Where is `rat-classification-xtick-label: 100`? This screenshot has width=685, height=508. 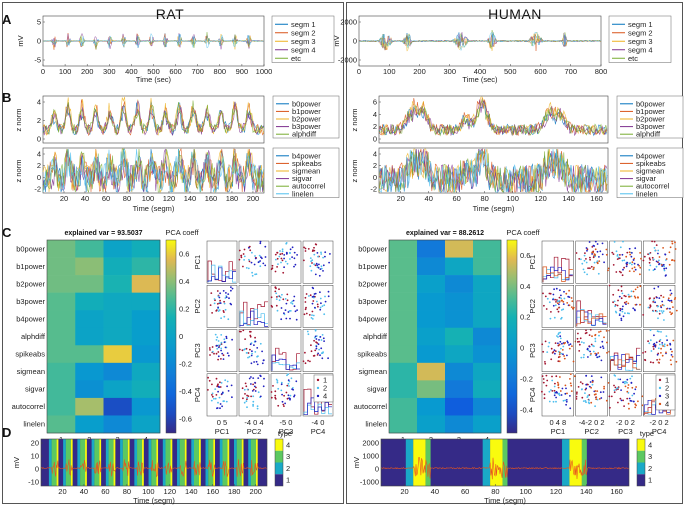
rat-classification-xtick-label: 100 is located at coordinates (148, 491).